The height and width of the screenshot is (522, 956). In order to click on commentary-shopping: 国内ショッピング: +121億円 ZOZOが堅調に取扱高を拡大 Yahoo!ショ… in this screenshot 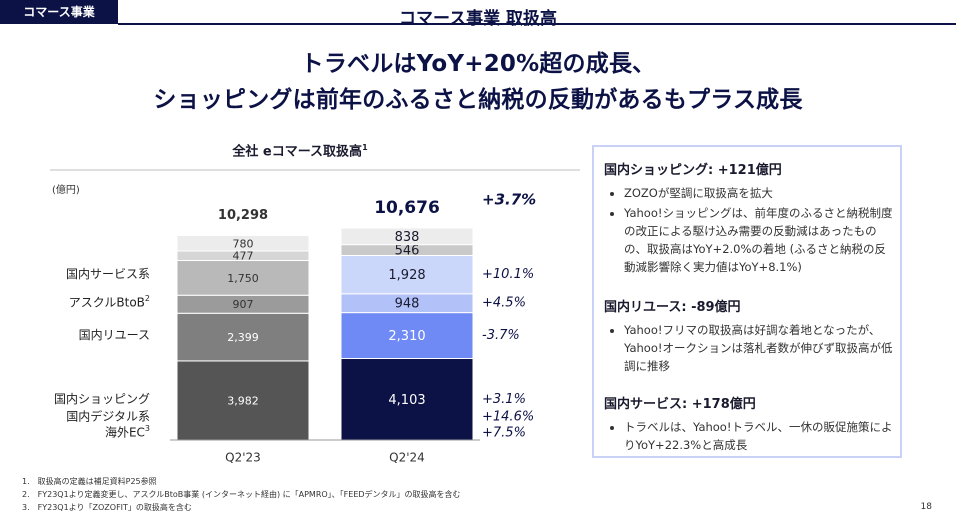, I will do `click(749, 218)`.